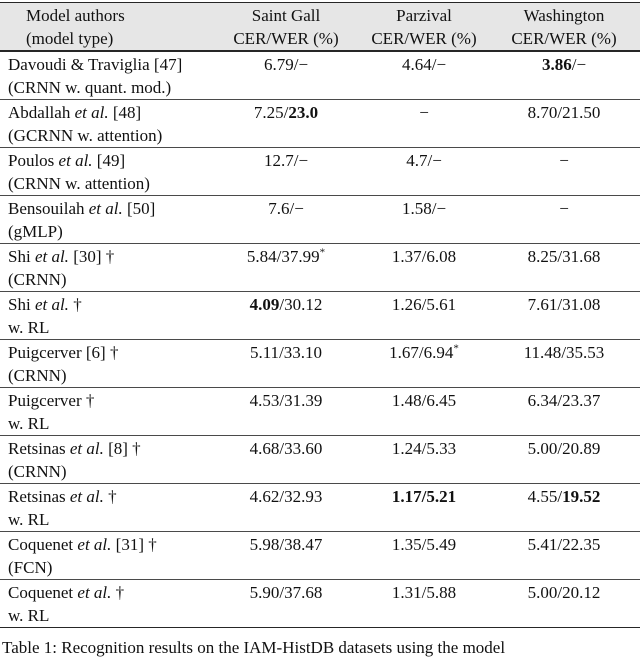 This screenshot has width=640, height=658. I want to click on cell-parzival: 1.26/5.61, so click(424, 315).